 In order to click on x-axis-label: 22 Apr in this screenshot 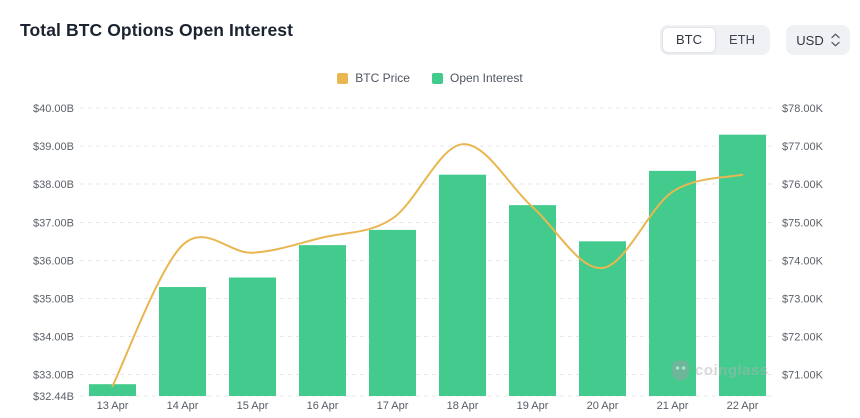, I will do `click(743, 406)`.